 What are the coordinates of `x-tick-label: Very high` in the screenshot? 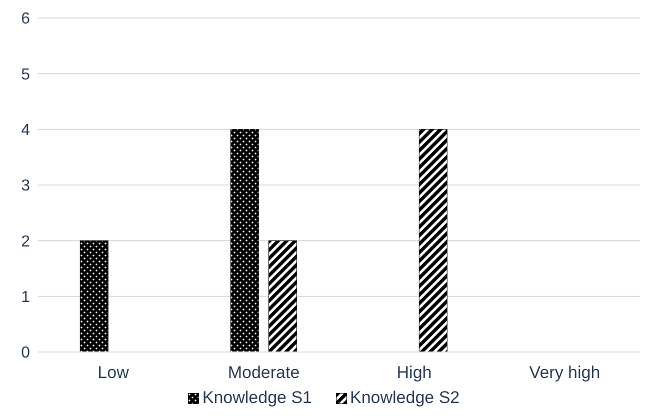 It's located at (564, 372).